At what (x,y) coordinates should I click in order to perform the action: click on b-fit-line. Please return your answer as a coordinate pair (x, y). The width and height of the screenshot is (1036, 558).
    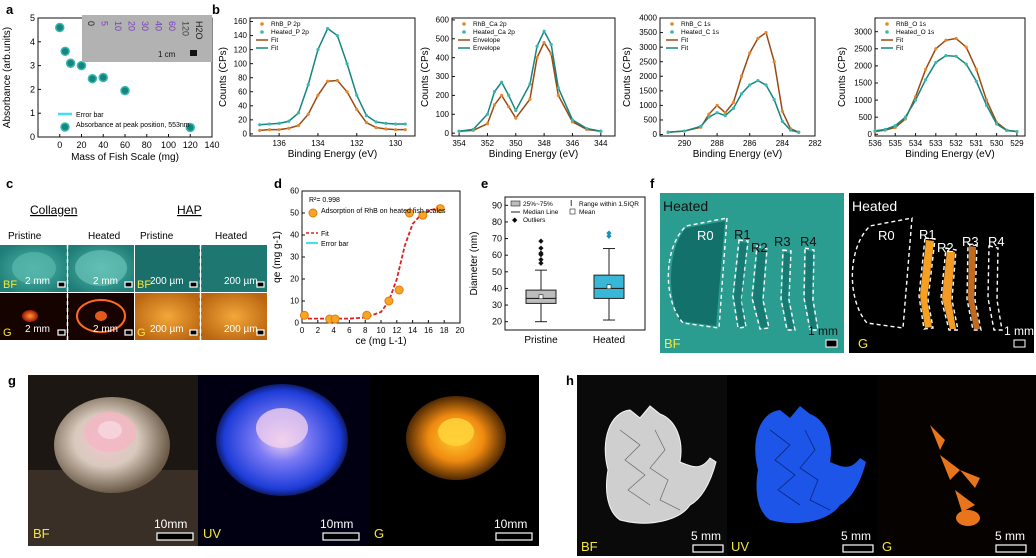
    Looking at the image, I should click on (945, 85).